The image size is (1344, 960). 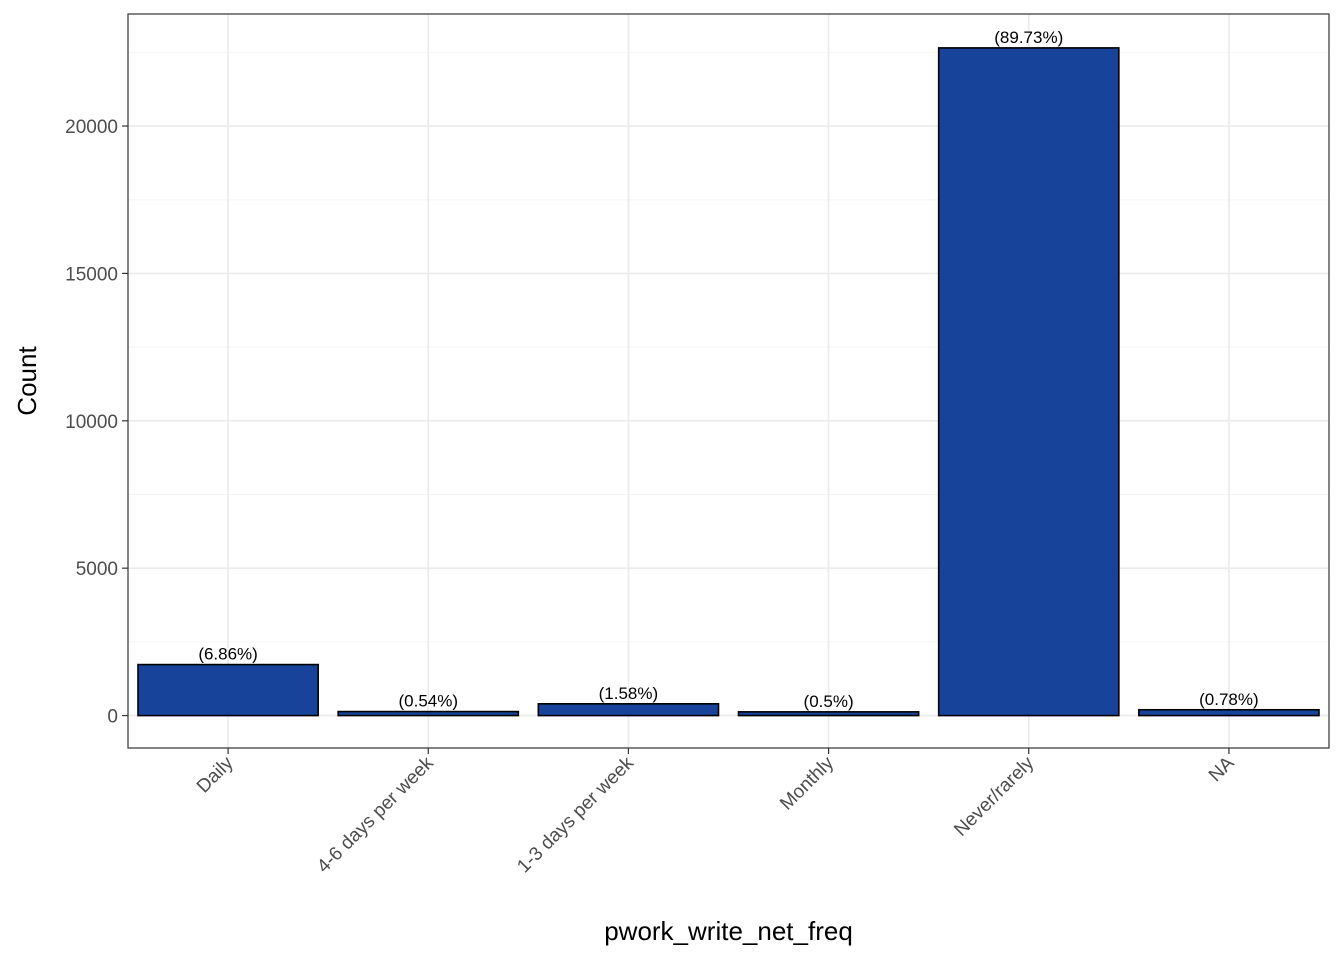 What do you see at coordinates (1028, 37) in the screenshot?
I see `bar-value-label: (89.73%)` at bounding box center [1028, 37].